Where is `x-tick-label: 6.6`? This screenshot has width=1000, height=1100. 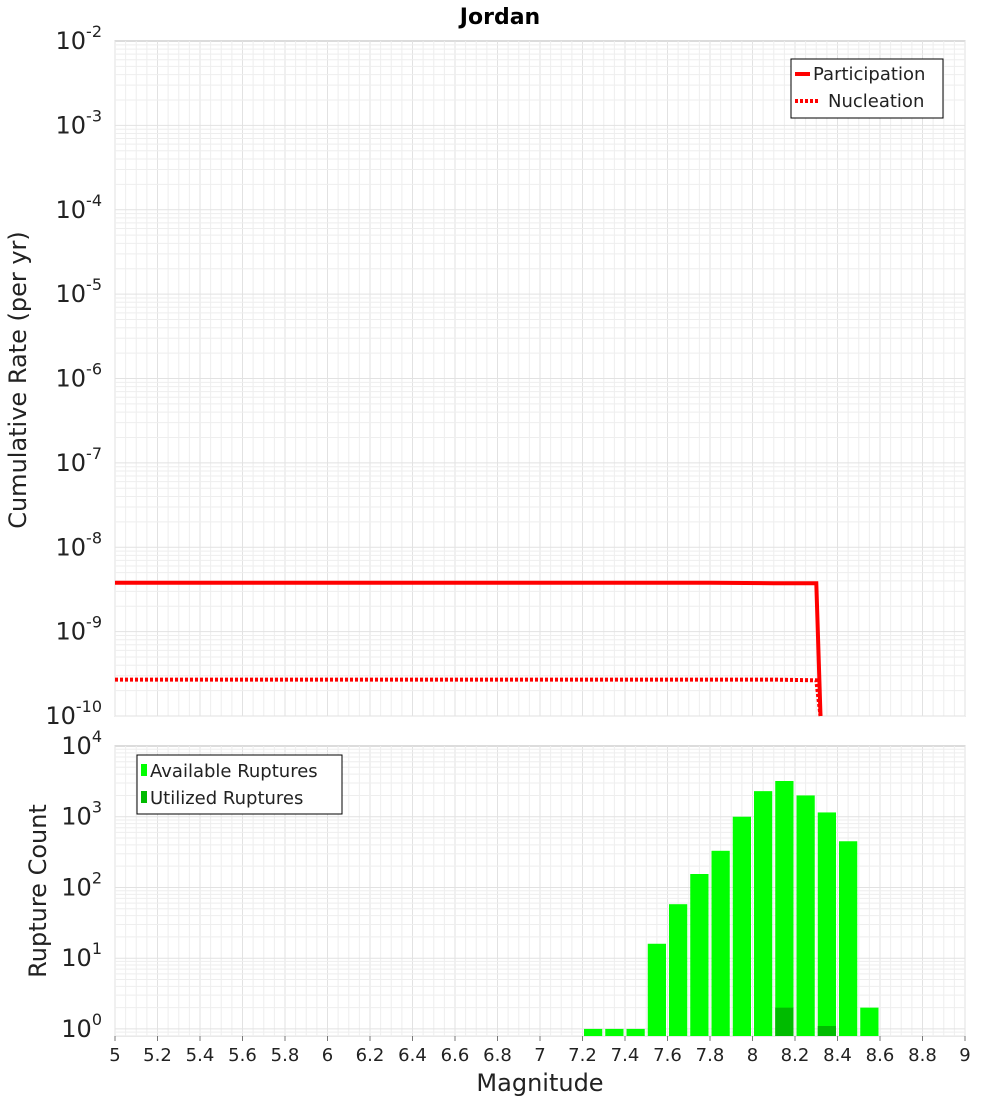
x-tick-label: 6.6 is located at coordinates (455, 1055).